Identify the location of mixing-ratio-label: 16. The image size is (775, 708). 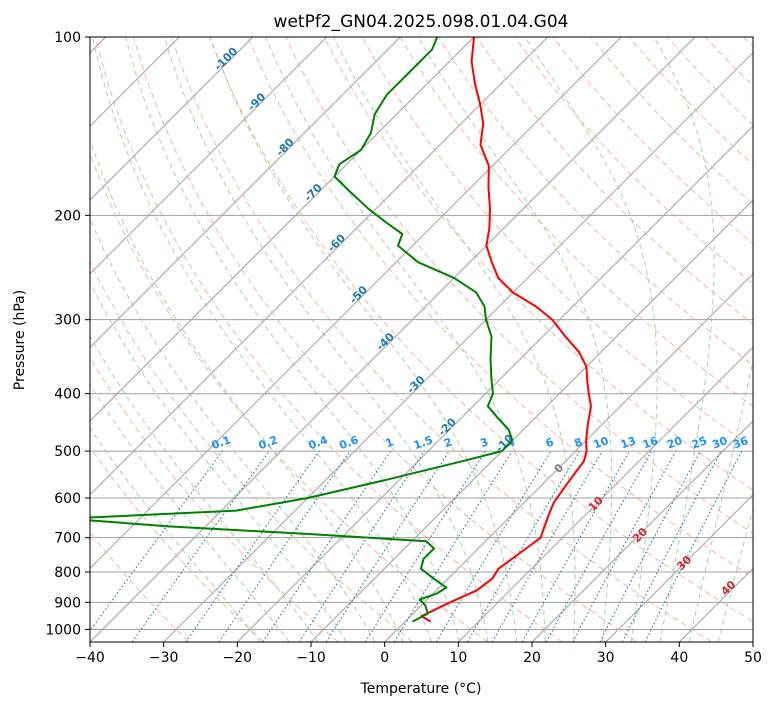
(650, 443).